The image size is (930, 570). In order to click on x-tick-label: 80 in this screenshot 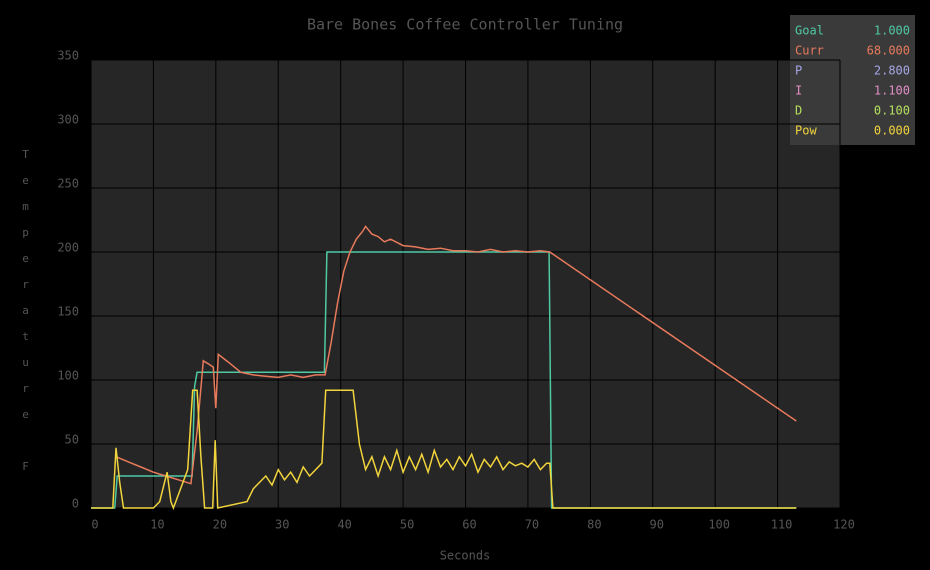, I will do `click(594, 525)`.